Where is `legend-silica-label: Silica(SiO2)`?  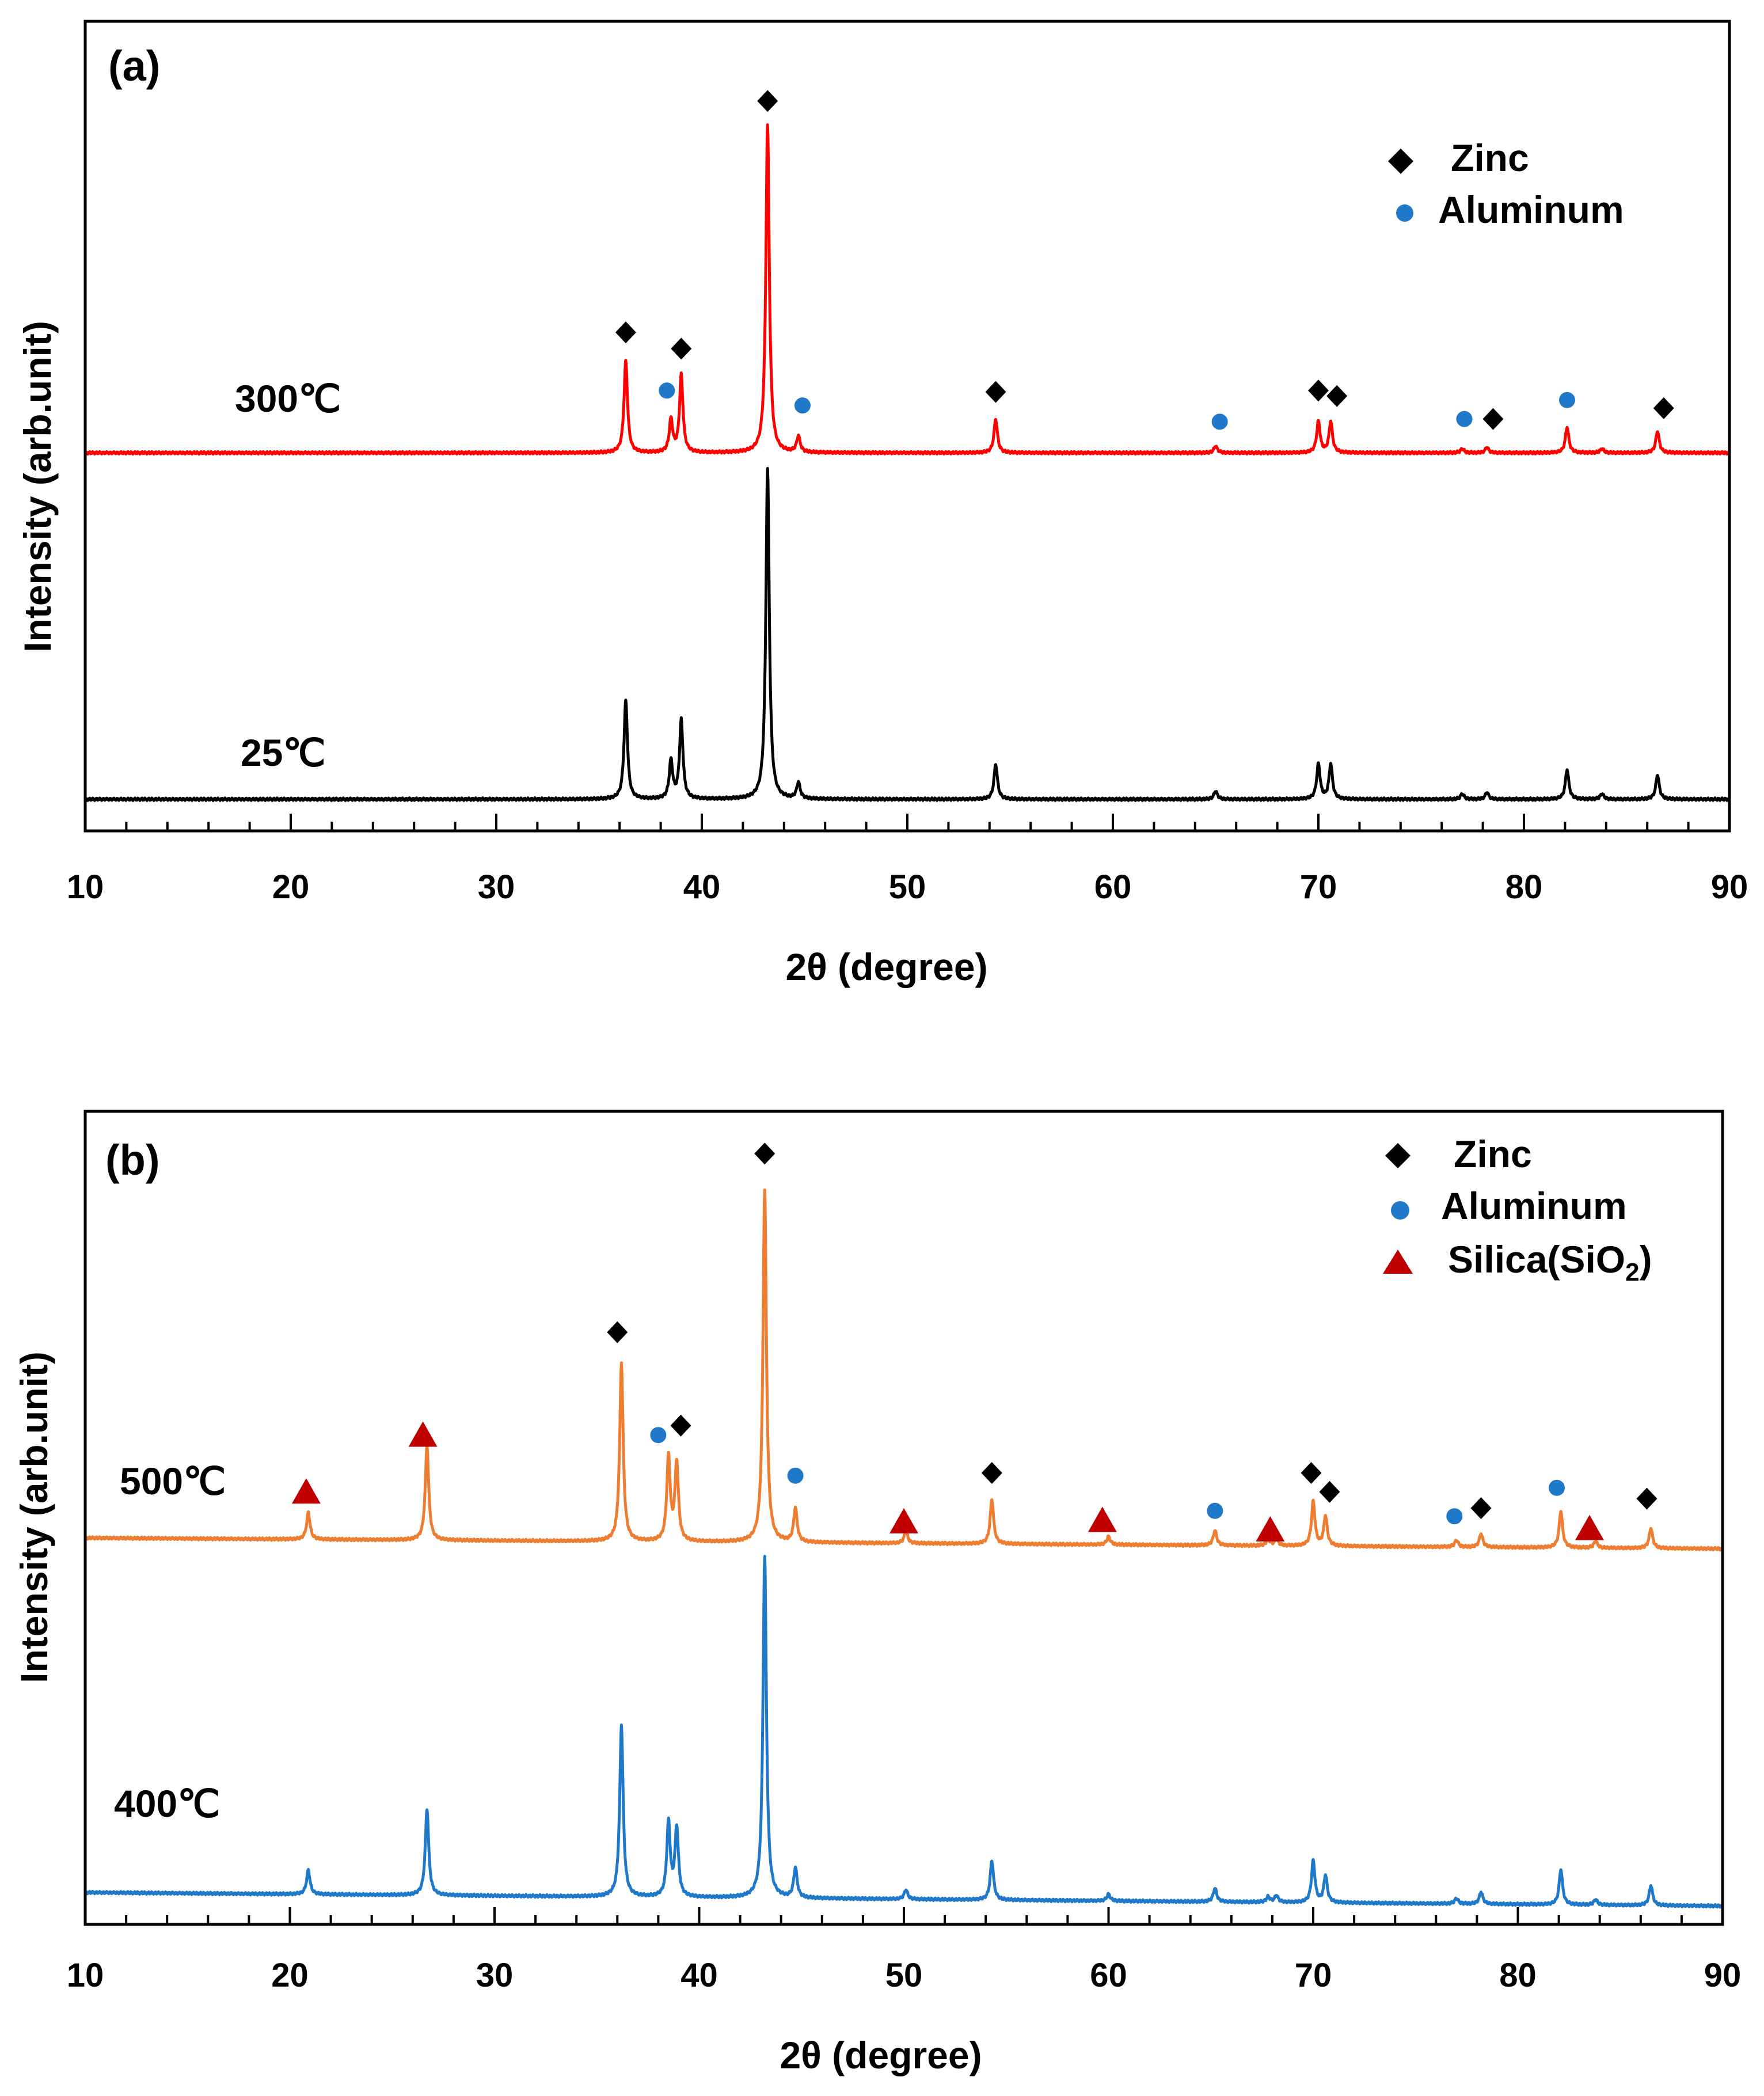
legend-silica-label: Silica(SiO2) is located at coordinates (1550, 1262).